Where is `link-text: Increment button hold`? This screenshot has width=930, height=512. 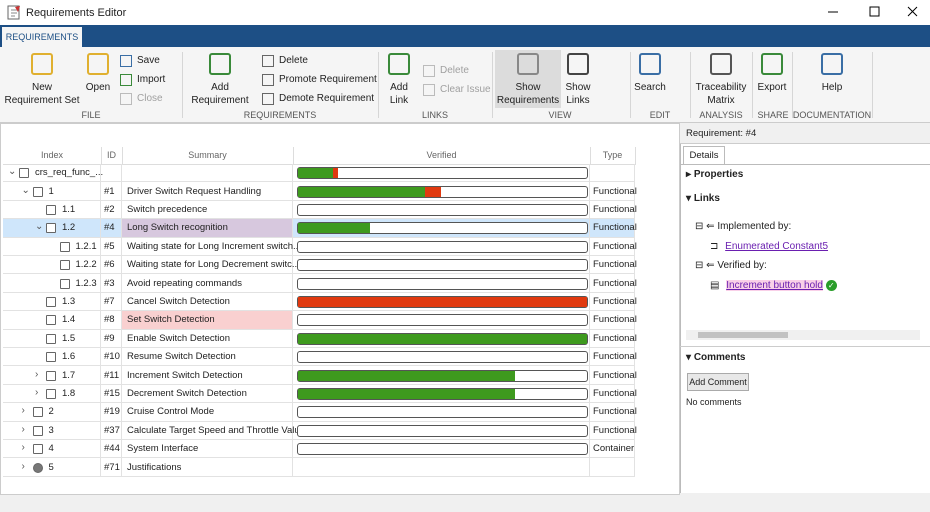
link-text: Increment button hold is located at coordinates (774, 285).